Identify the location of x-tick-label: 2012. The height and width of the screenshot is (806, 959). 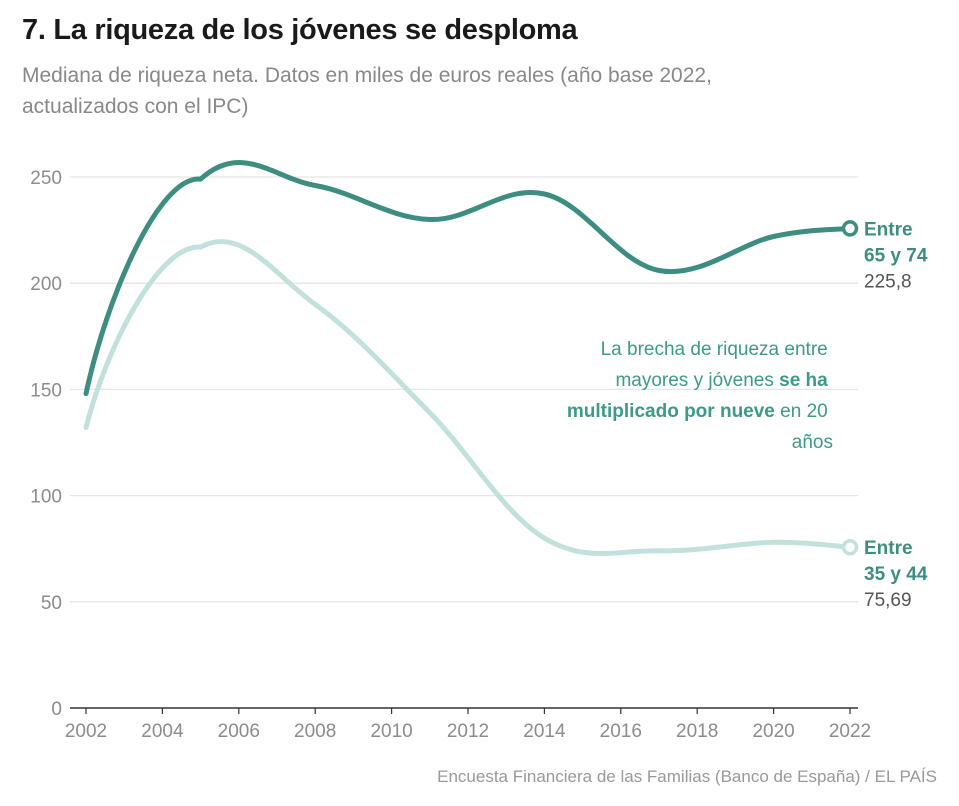
(468, 731).